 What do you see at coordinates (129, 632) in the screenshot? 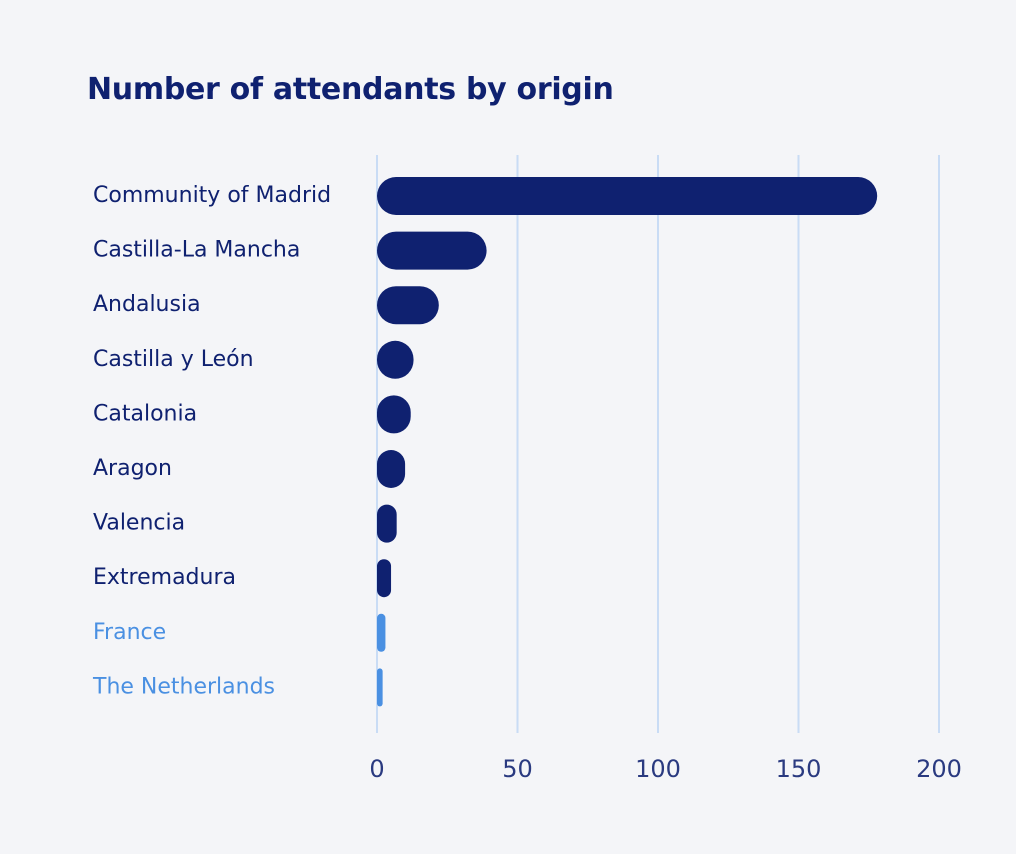
I see `category-label: France` at bounding box center [129, 632].